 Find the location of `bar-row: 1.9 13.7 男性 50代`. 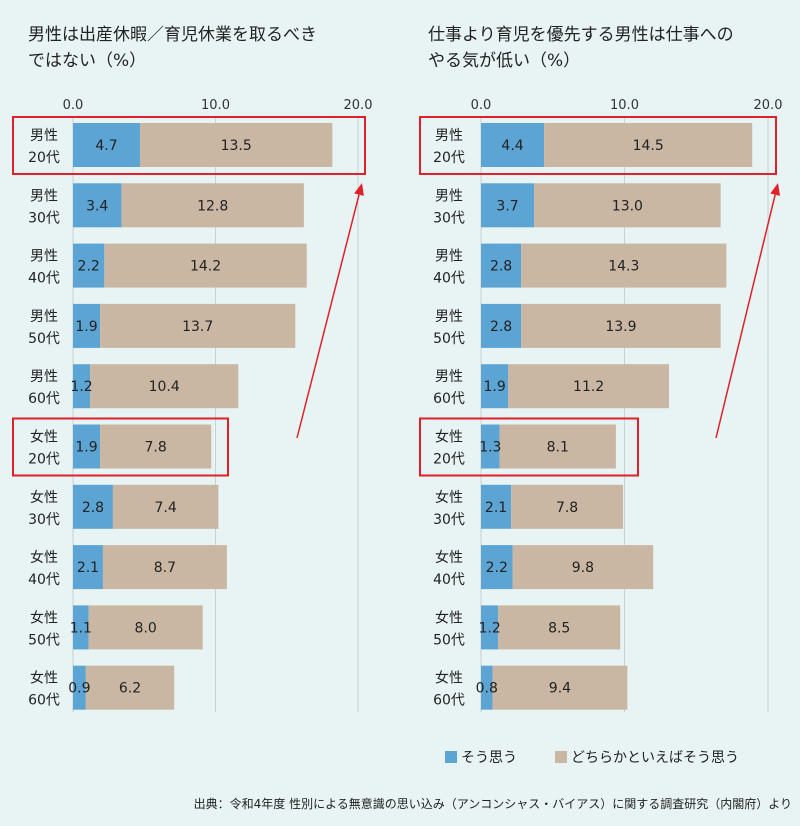

bar-row: 1.9 13.7 男性 50代 is located at coordinates (162, 325).